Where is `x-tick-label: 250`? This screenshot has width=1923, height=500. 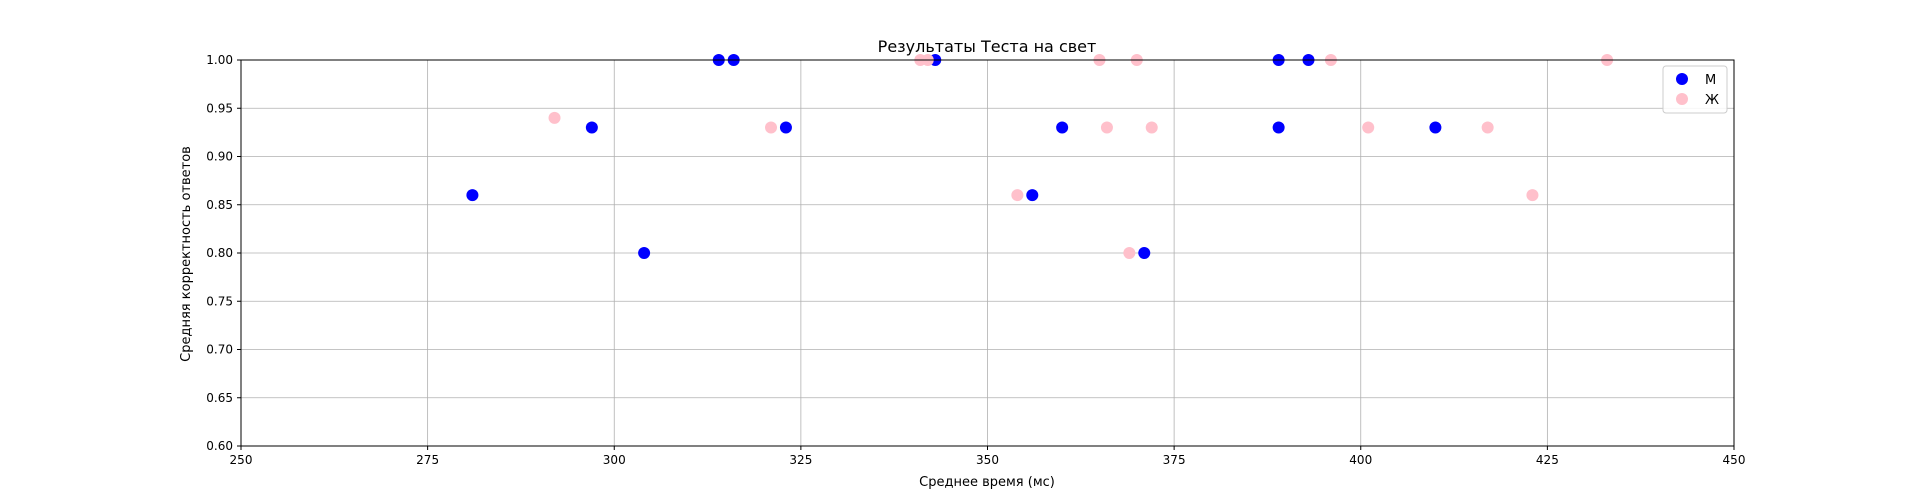
x-tick-label: 250 is located at coordinates (241, 460).